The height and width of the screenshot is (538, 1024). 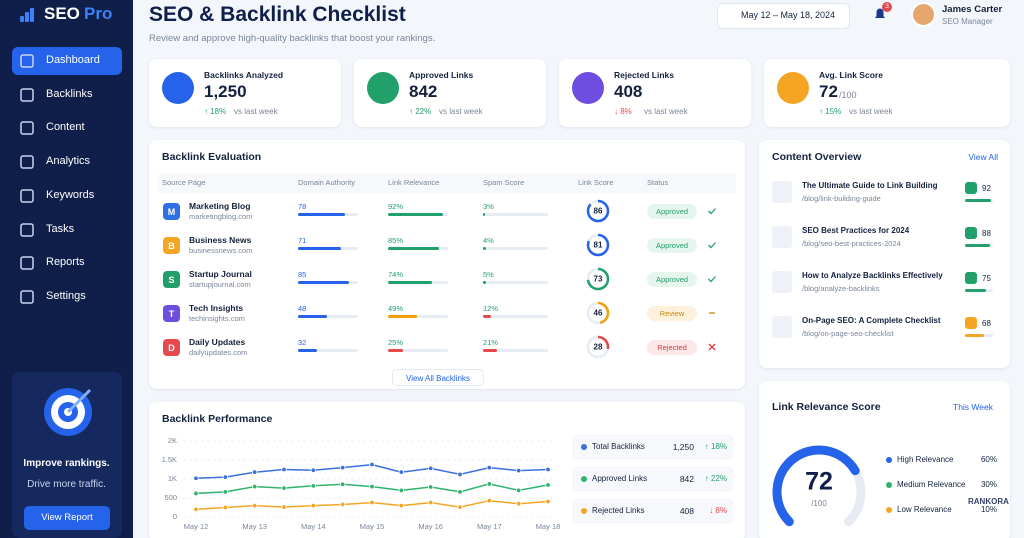 What do you see at coordinates (686, 511) in the screenshot?
I see `legend-total: 408` at bounding box center [686, 511].